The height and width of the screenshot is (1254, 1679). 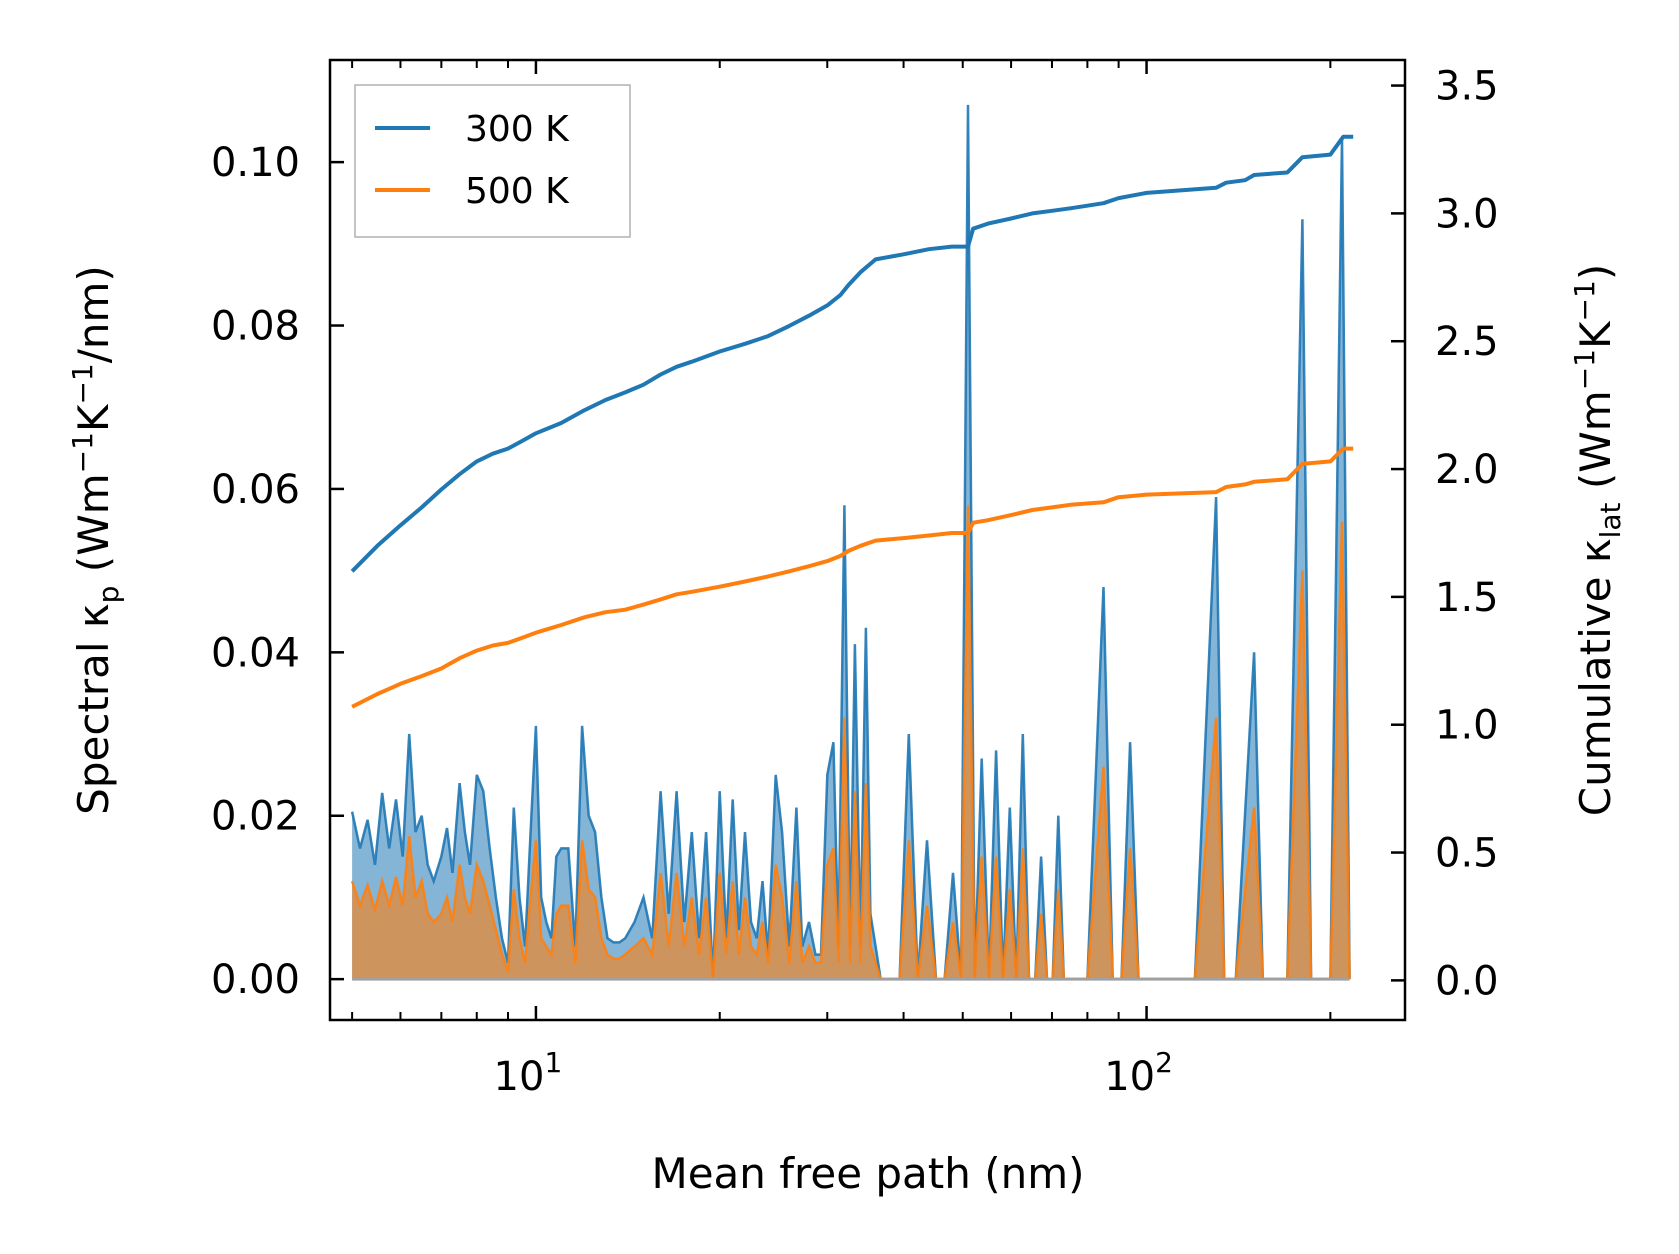 What do you see at coordinates (255, 817) in the screenshot?
I see `y-left-tick-label-0.02: 0.02` at bounding box center [255, 817].